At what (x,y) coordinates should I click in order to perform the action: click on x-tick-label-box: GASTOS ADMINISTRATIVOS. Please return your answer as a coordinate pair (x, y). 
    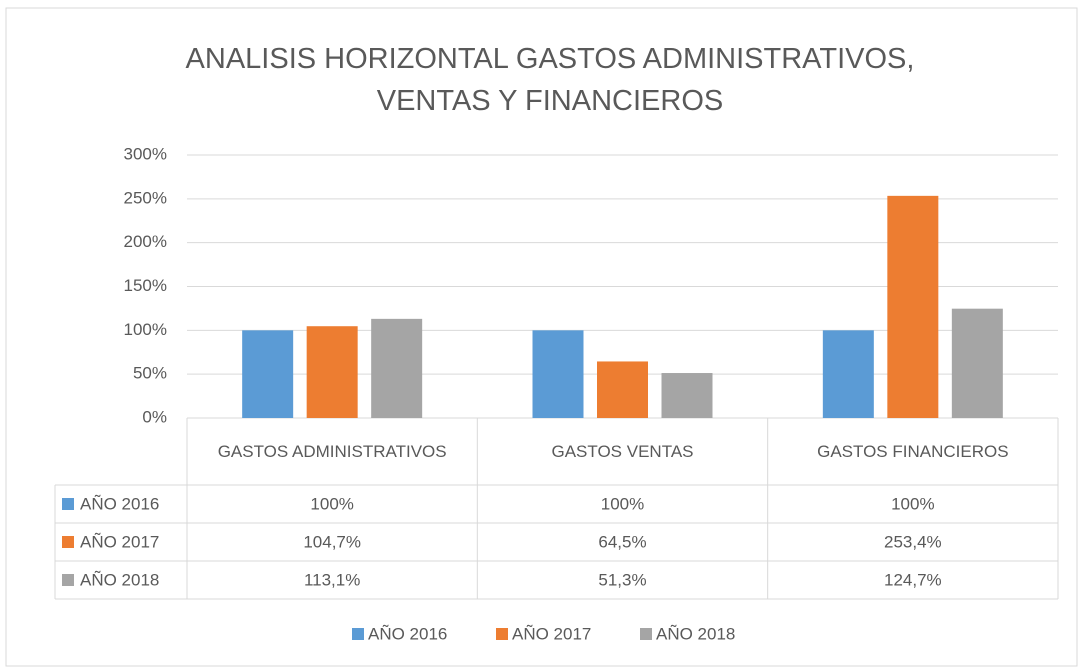
    Looking at the image, I should click on (332, 451).